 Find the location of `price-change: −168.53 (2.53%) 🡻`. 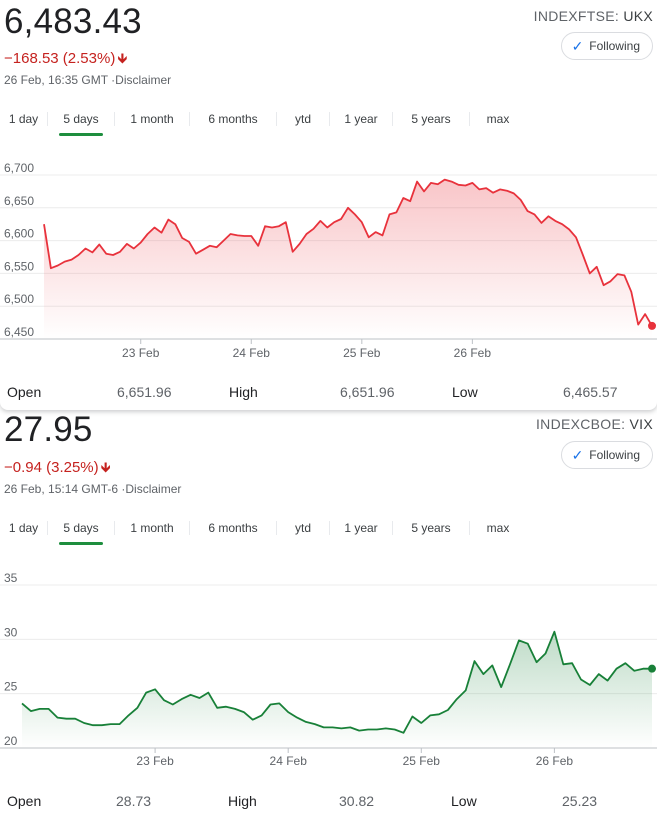

price-change: −168.53 (2.53%) 🡻 is located at coordinates (65, 60).